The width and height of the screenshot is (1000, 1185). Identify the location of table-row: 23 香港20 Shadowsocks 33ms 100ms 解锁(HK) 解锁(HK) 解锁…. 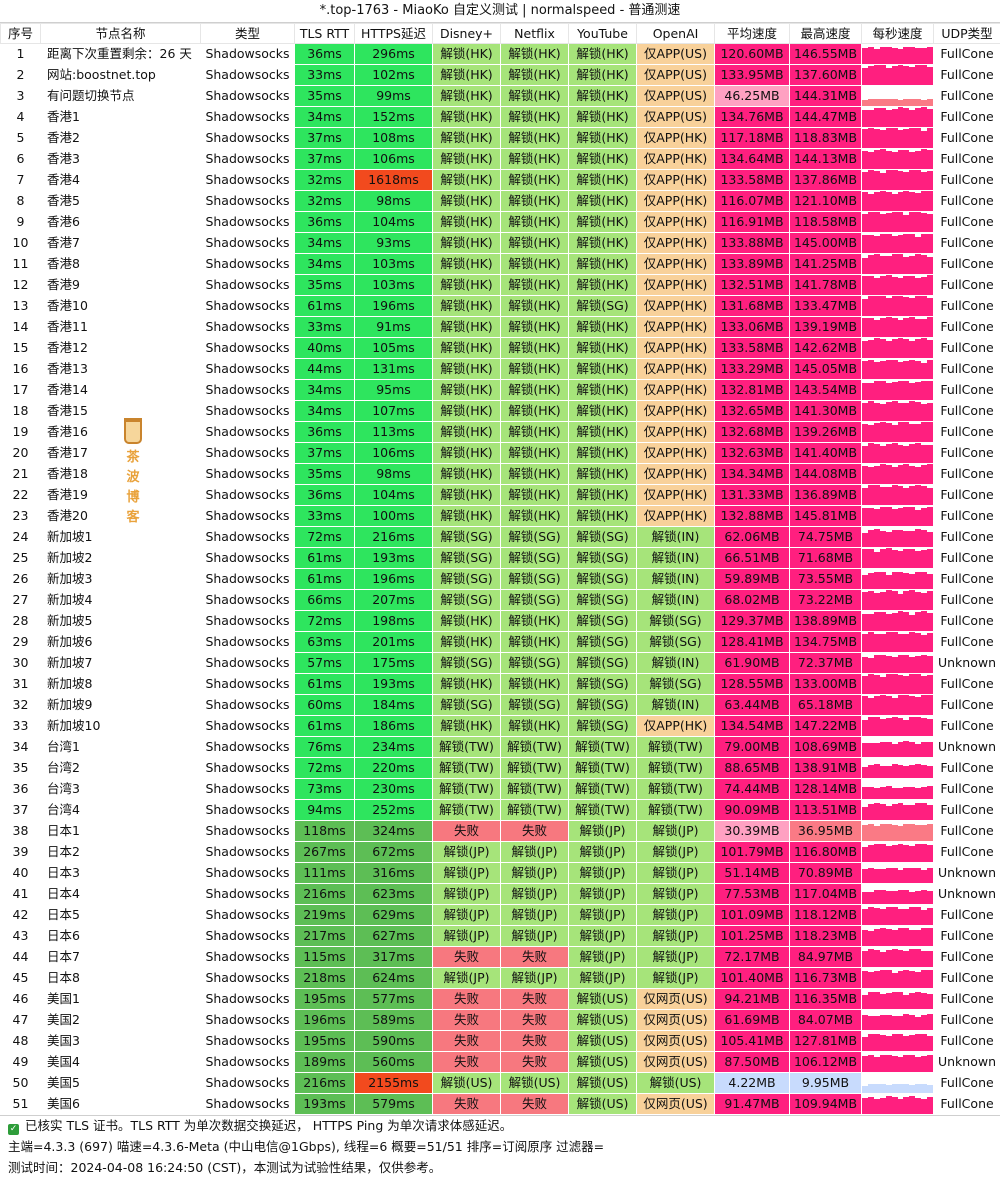
(500, 516).